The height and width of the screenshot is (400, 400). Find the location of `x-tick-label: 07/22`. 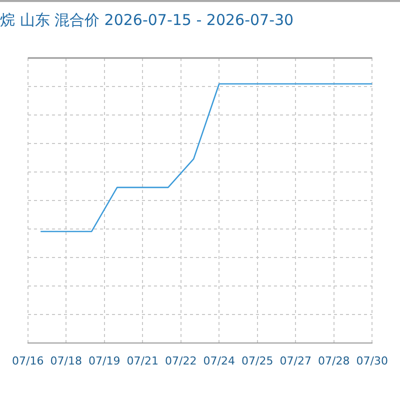

x-tick-label: 07/22 is located at coordinates (181, 361).